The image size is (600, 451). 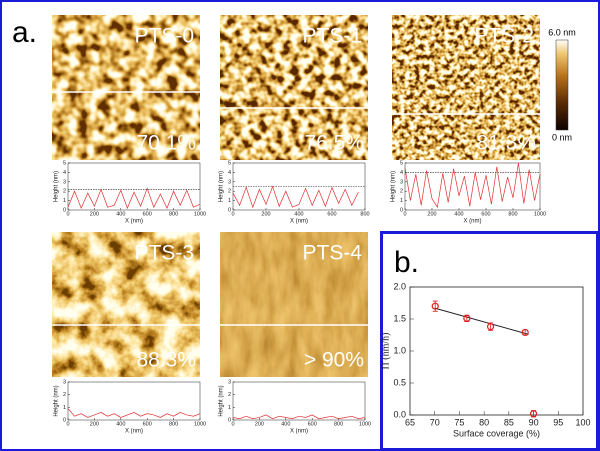 What do you see at coordinates (410, 422) in the screenshot?
I see `x-tick-label: 65` at bounding box center [410, 422].